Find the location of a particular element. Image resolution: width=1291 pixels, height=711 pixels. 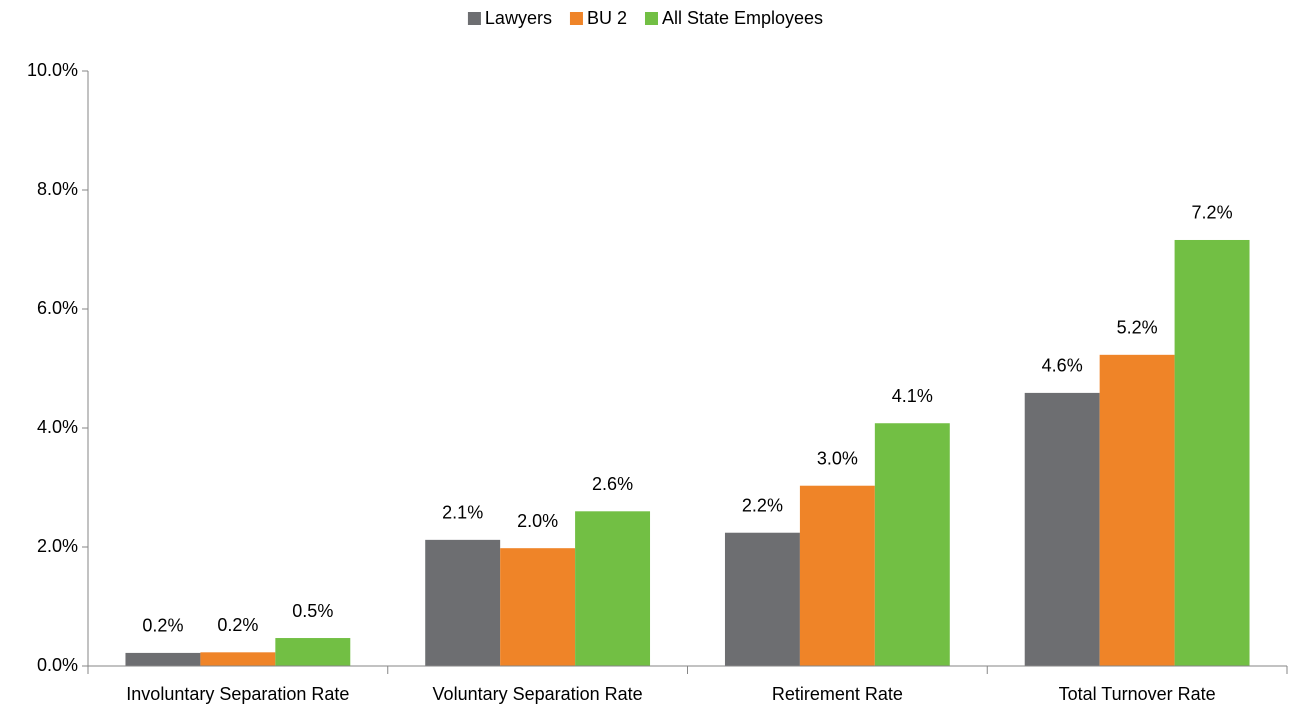

data-label: 4.6% is located at coordinates (1062, 366).